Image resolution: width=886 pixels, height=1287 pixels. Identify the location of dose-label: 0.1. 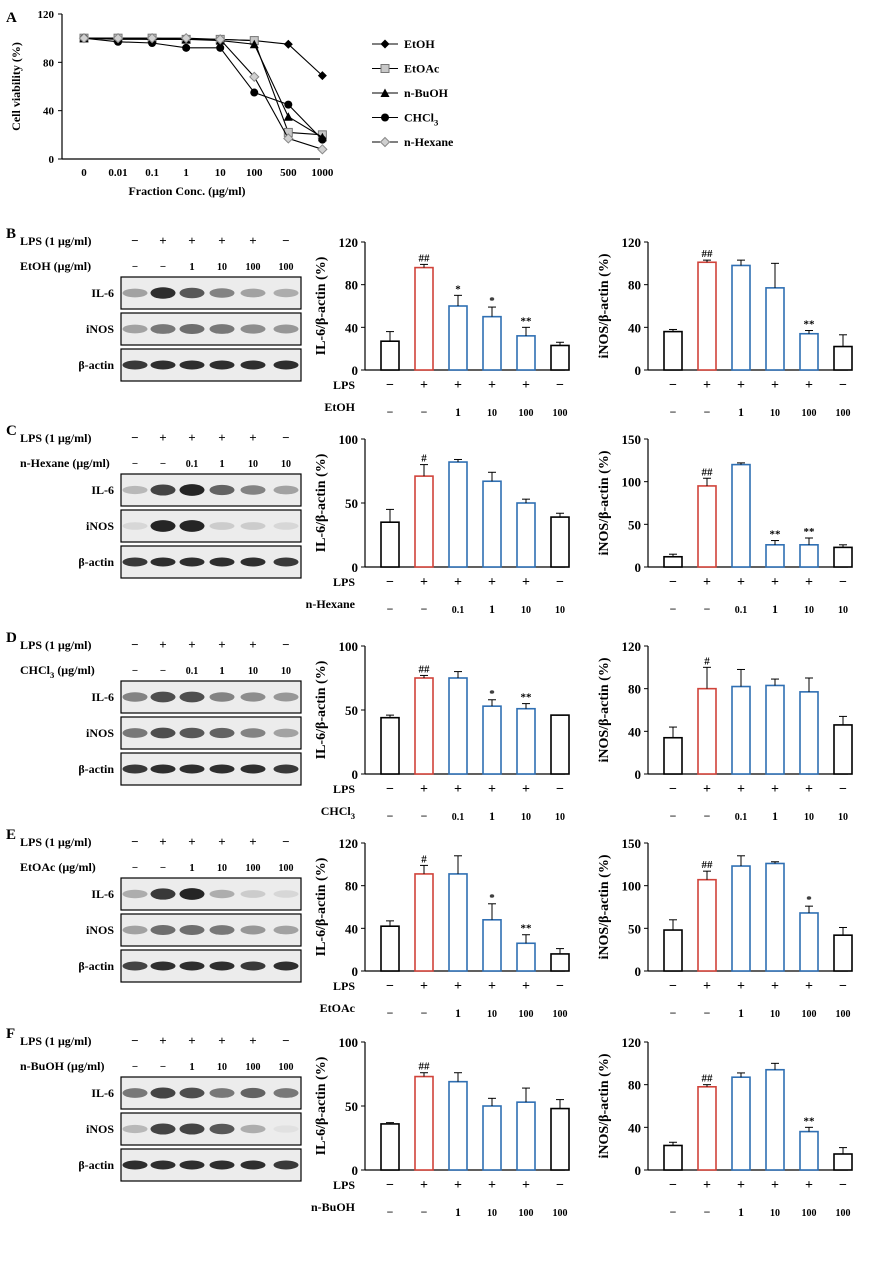
(192, 671).